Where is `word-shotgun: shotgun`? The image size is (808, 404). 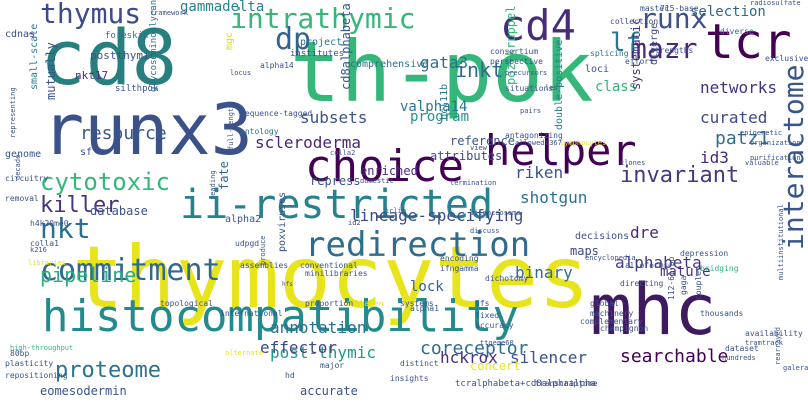 word-shotgun: shotgun is located at coordinates (554, 197).